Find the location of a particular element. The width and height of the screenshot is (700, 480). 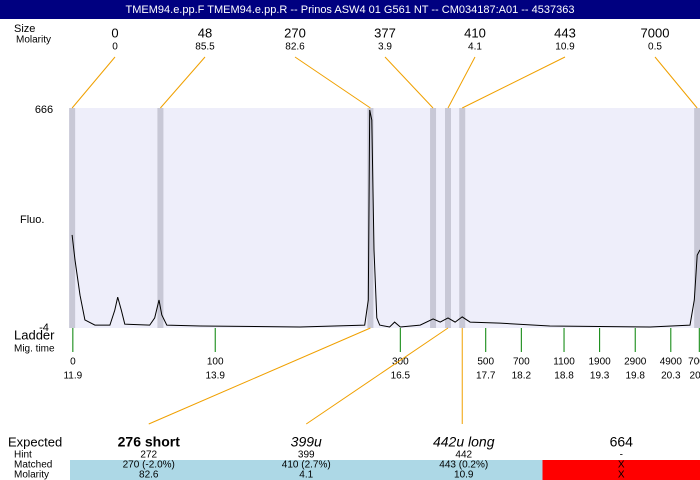

hint: 272 is located at coordinates (148, 455).